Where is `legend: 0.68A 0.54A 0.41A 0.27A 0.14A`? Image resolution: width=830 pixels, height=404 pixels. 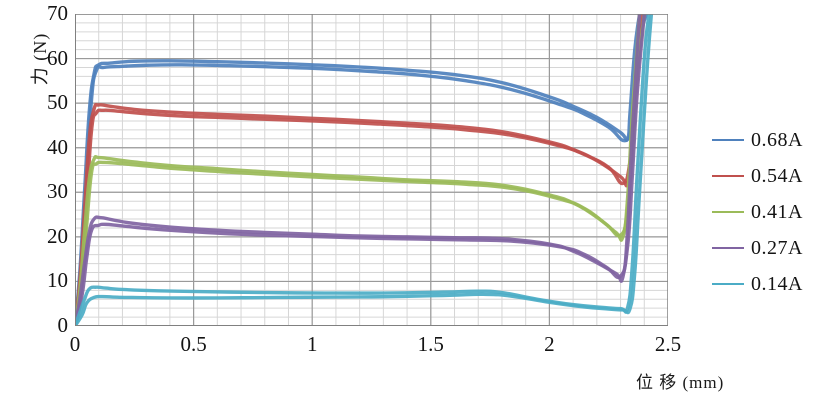 legend: 0.68A 0.54A 0.41A 0.27A 0.14A is located at coordinates (771, 212).